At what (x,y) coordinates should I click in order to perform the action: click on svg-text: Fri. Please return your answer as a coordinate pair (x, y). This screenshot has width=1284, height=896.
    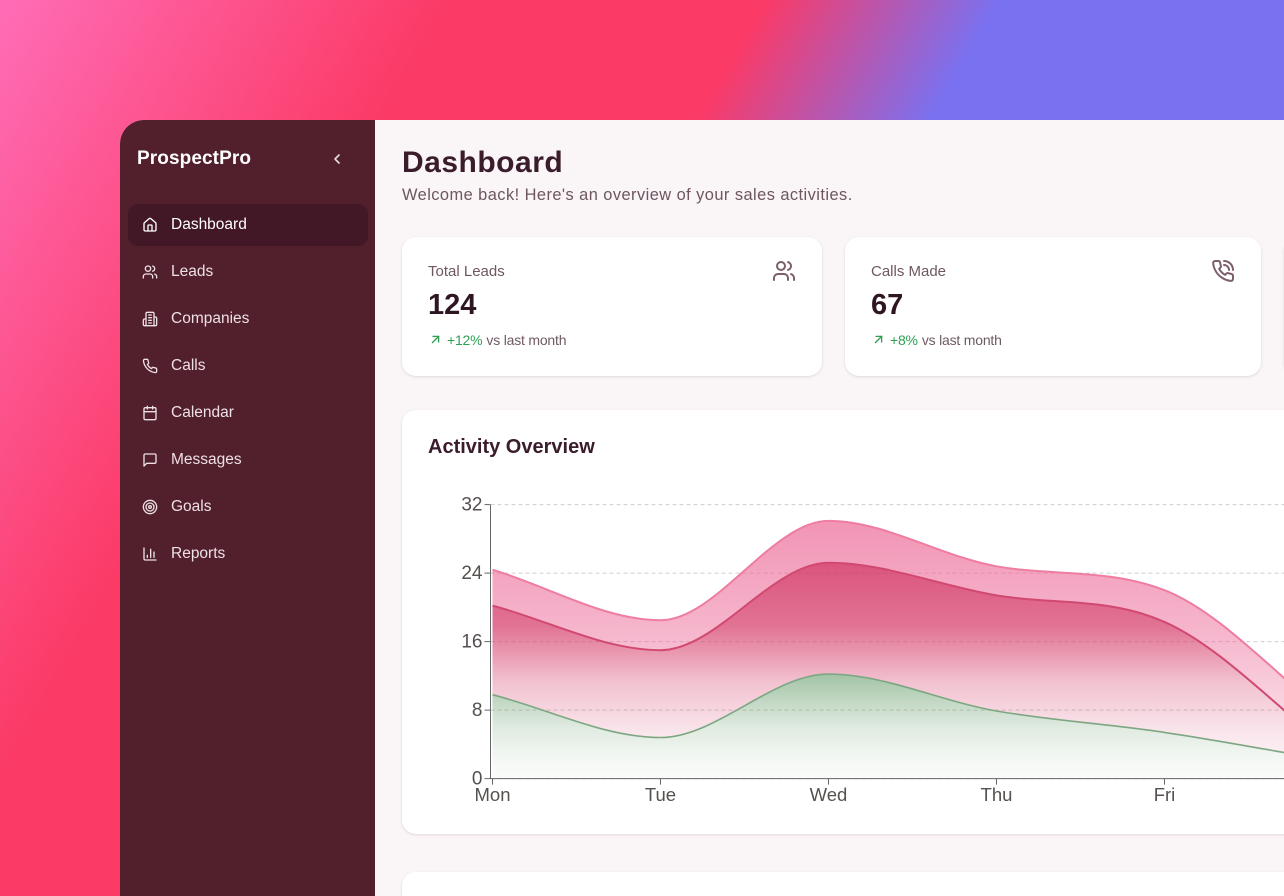
    Looking at the image, I should click on (1165, 794).